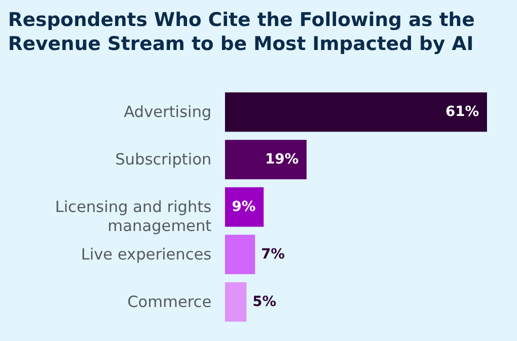 The height and width of the screenshot is (341, 517). What do you see at coordinates (163, 159) in the screenshot?
I see `y-tick-label: Subscription` at bounding box center [163, 159].